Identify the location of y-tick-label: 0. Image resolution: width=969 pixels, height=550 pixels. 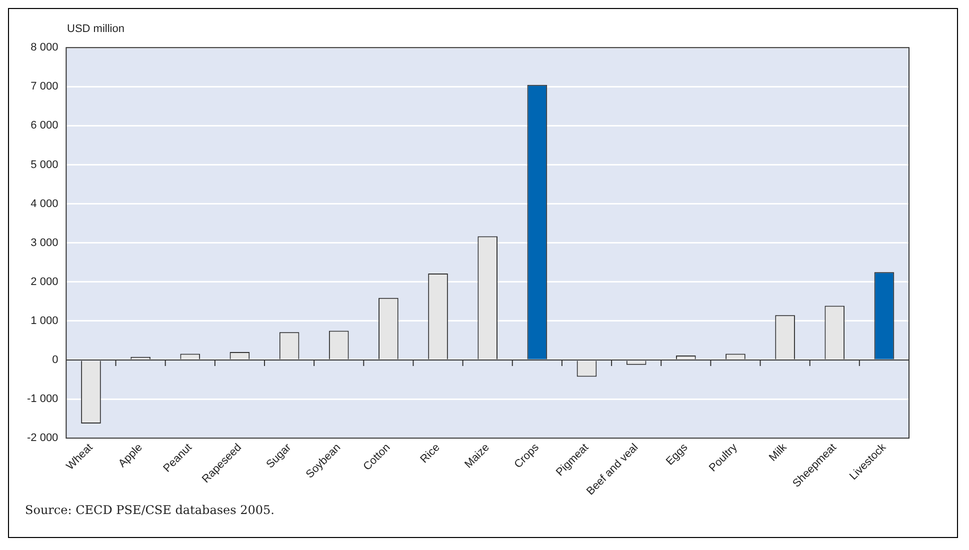
(55, 360).